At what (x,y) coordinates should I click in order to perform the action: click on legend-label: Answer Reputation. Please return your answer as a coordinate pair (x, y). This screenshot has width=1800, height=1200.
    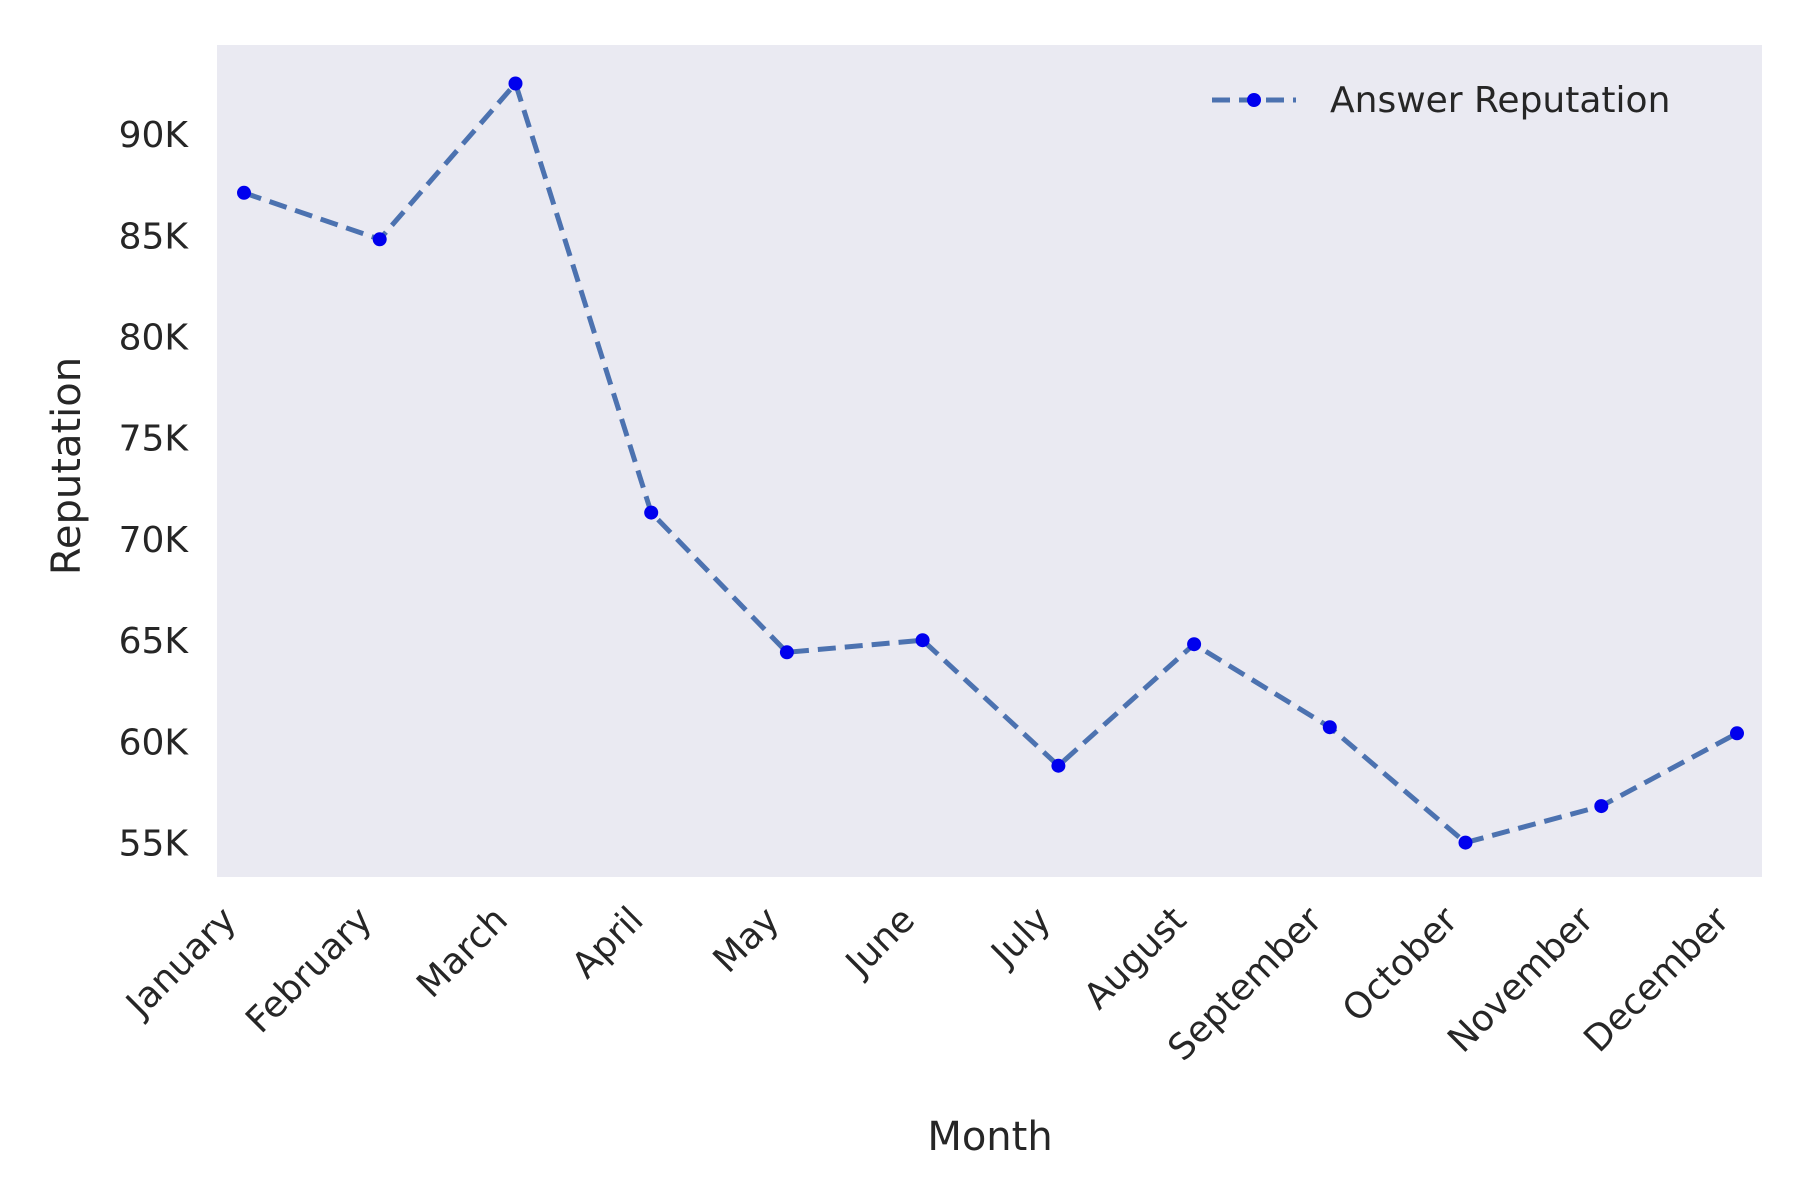
    Looking at the image, I should click on (1500, 100).